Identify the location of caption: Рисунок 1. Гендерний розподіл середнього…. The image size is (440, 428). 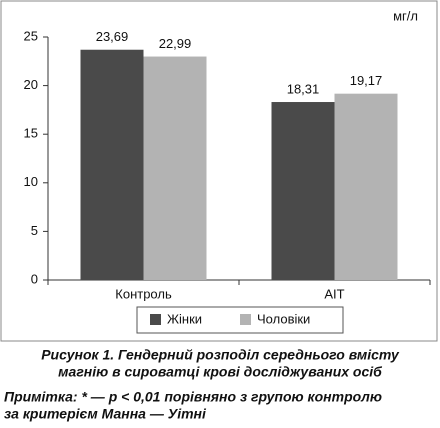
(220, 355).